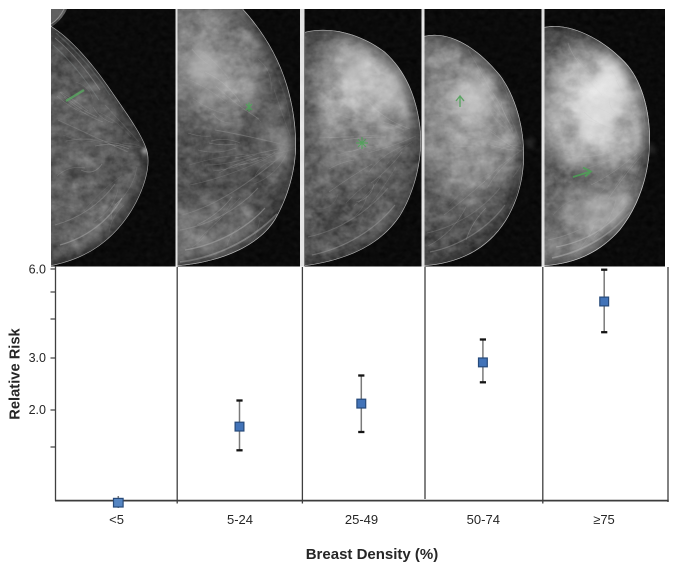 Image resolution: width=674 pixels, height=572 pixels. I want to click on svg-text: Breast Density (%), so click(372, 554).